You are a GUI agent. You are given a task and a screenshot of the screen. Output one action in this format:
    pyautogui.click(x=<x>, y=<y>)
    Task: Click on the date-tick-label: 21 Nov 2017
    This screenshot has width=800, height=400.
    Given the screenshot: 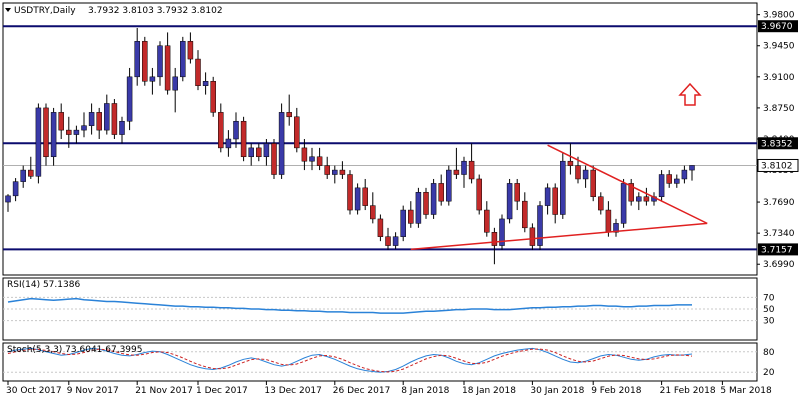 What is the action you would take?
    pyautogui.click(x=164, y=391)
    